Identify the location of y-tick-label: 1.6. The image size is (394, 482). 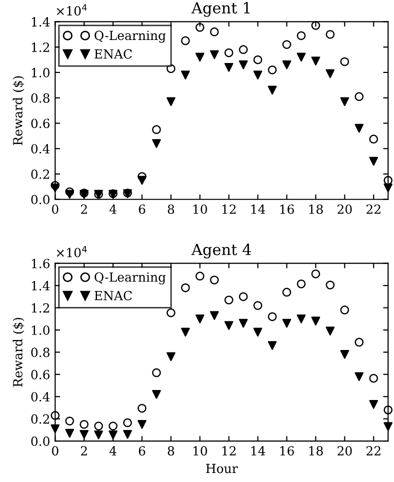
(41, 263).